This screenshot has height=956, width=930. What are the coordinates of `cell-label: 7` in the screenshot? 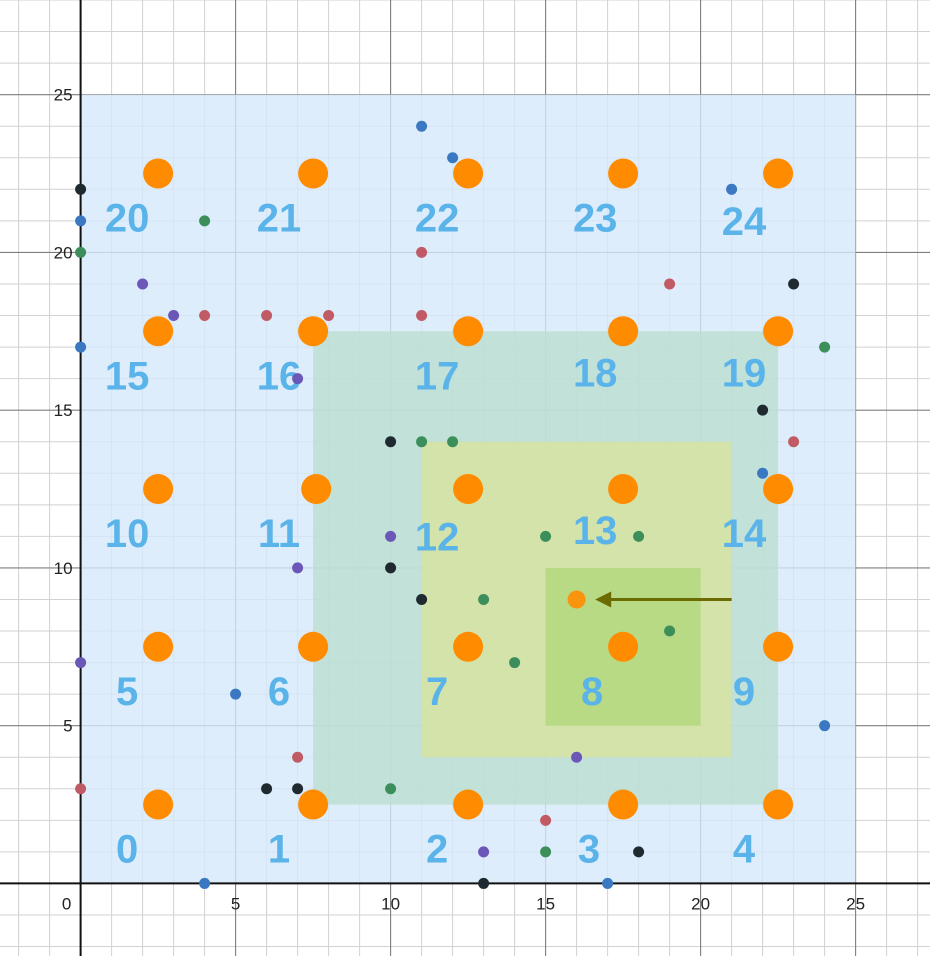 It's located at (437, 692).